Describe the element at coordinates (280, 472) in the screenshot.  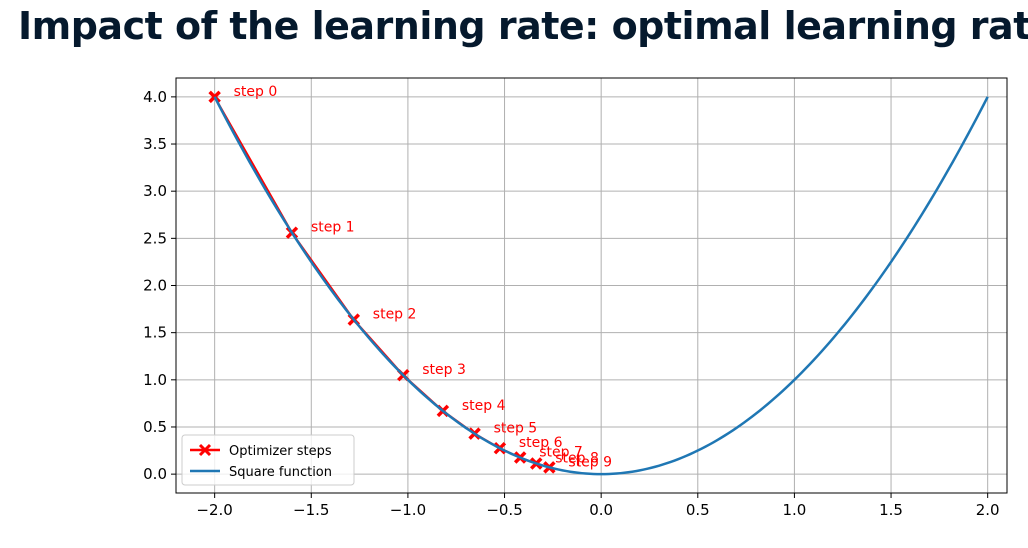
I see `legend-square-label: Square function` at that location.